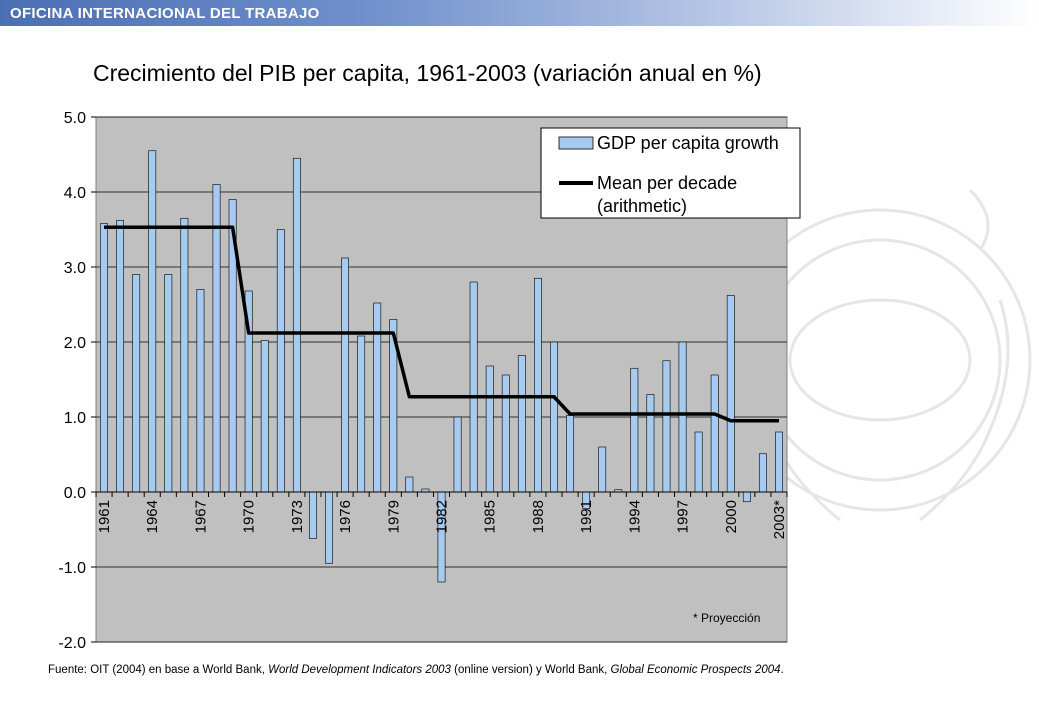 The height and width of the screenshot is (720, 1039). What do you see at coordinates (538, 385) in the screenshot?
I see `bar-1988` at bounding box center [538, 385].